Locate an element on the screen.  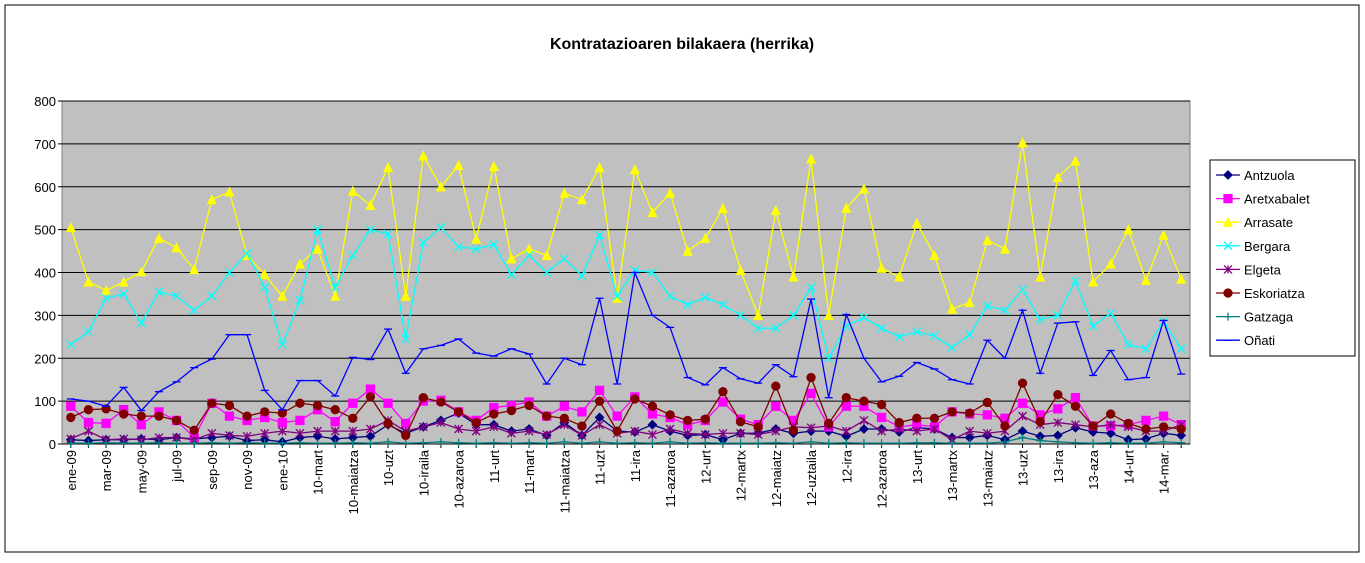
x-tick-label: 10-iraila is located at coordinates (423, 472).